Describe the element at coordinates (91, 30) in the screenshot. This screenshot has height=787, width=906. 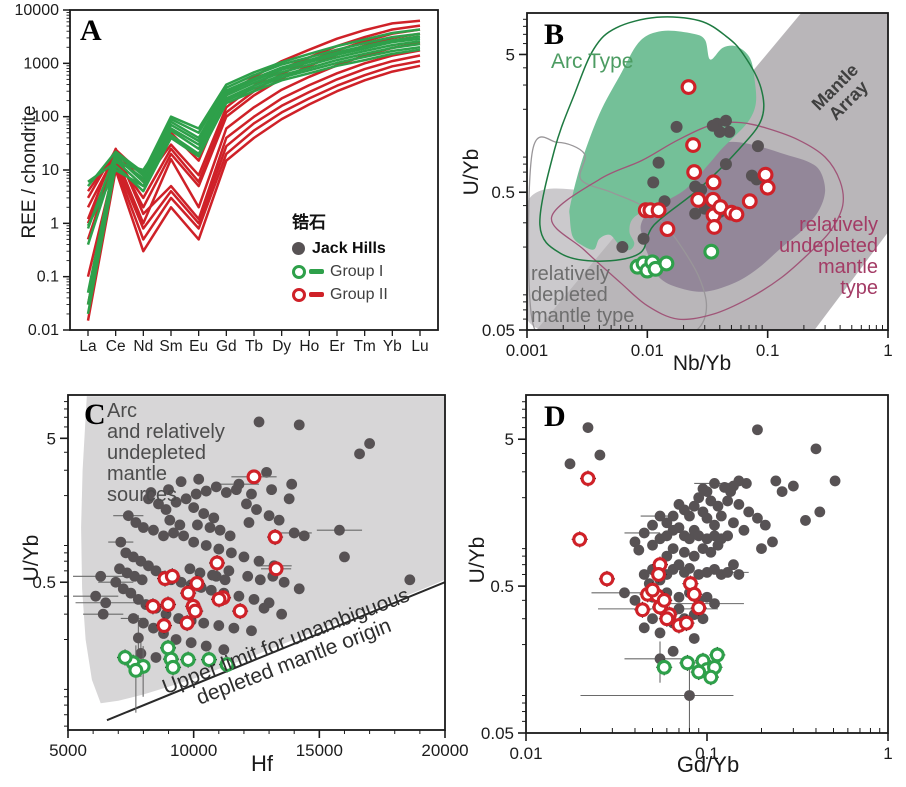
I see `panel-a-letter: A` at that location.